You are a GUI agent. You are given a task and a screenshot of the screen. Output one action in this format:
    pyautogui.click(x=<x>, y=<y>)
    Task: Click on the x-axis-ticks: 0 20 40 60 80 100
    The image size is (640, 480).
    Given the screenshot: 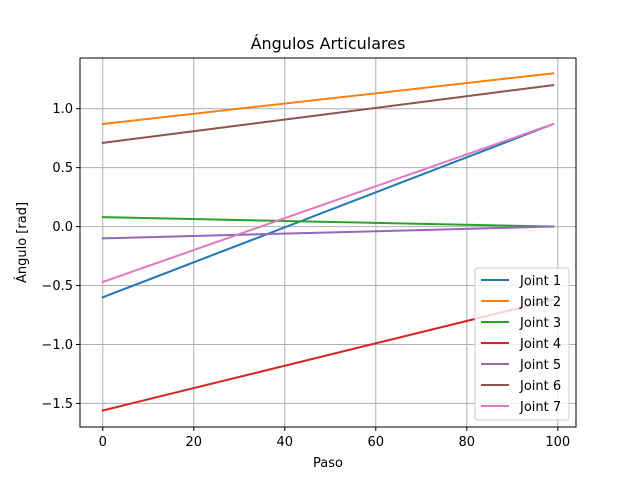 What is the action you would take?
    pyautogui.click(x=334, y=438)
    